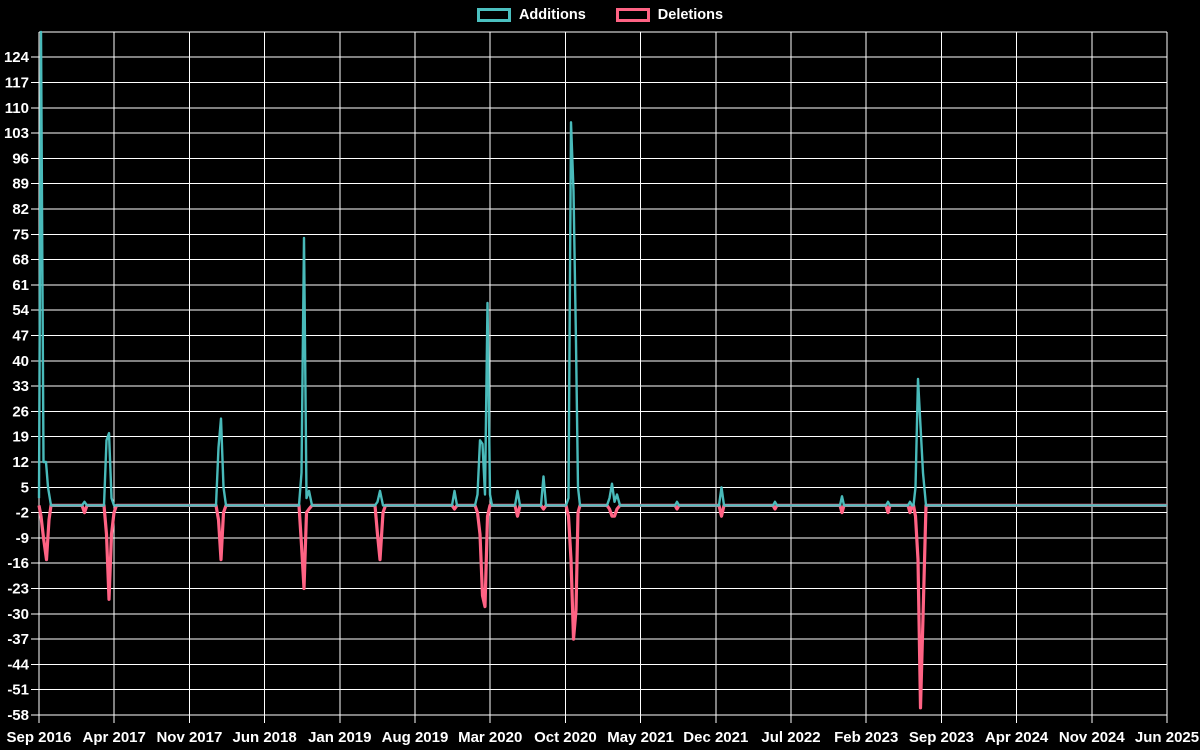 The height and width of the screenshot is (750, 1200). I want to click on y-tick-label: 89, so click(20, 184).